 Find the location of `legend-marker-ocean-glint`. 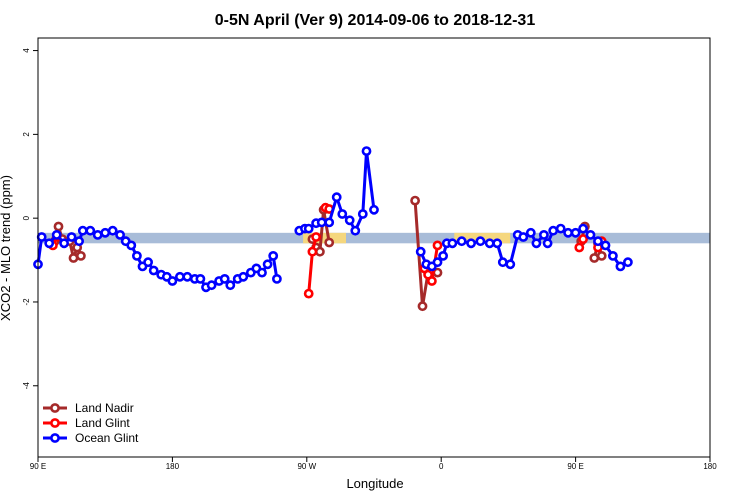

legend-marker-ocean-glint is located at coordinates (55, 438).